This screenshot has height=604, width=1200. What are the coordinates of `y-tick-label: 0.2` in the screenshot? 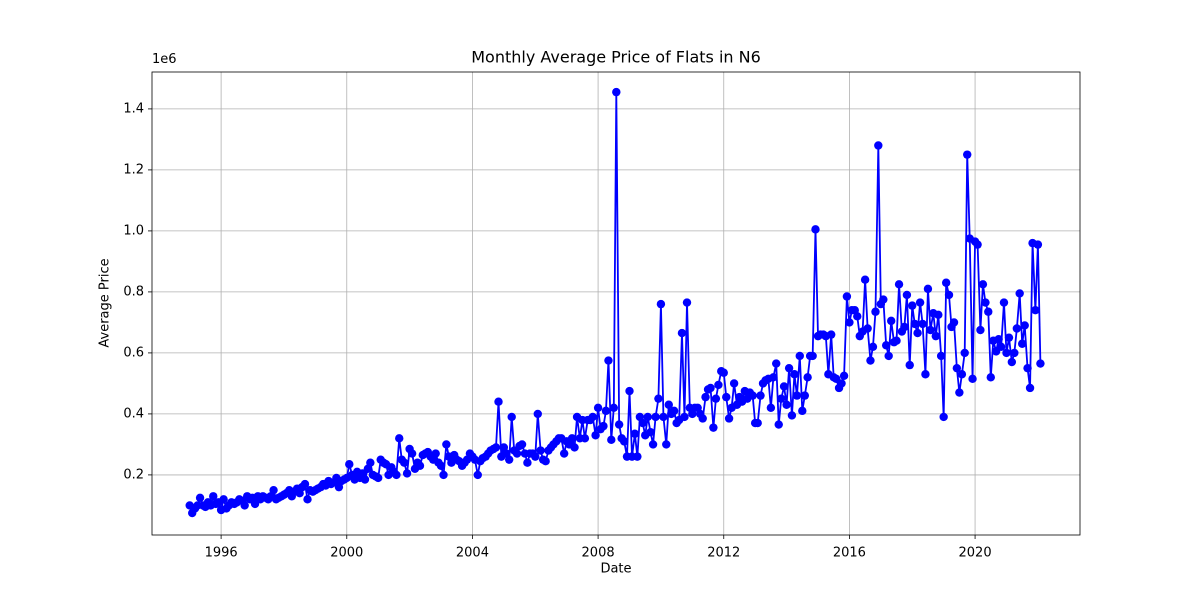 It's located at (133, 474).